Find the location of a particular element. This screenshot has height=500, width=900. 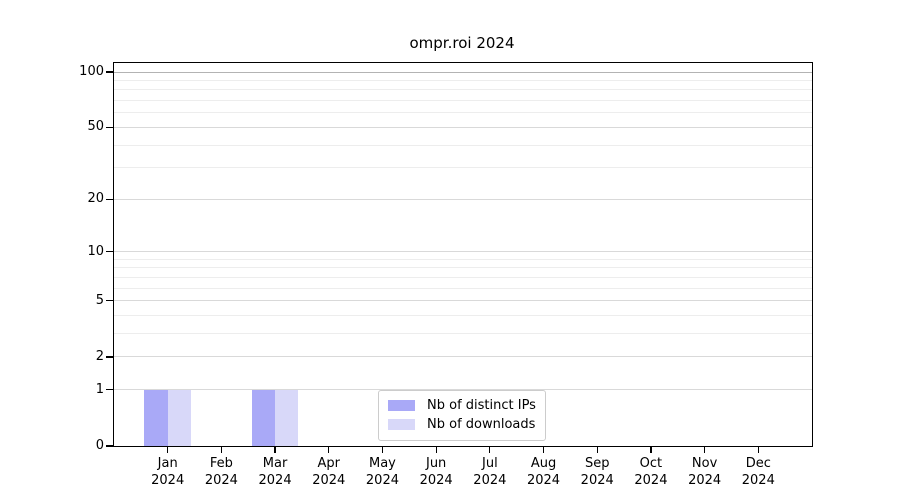

y-axis-tick-label: 10 is located at coordinates (95, 251).